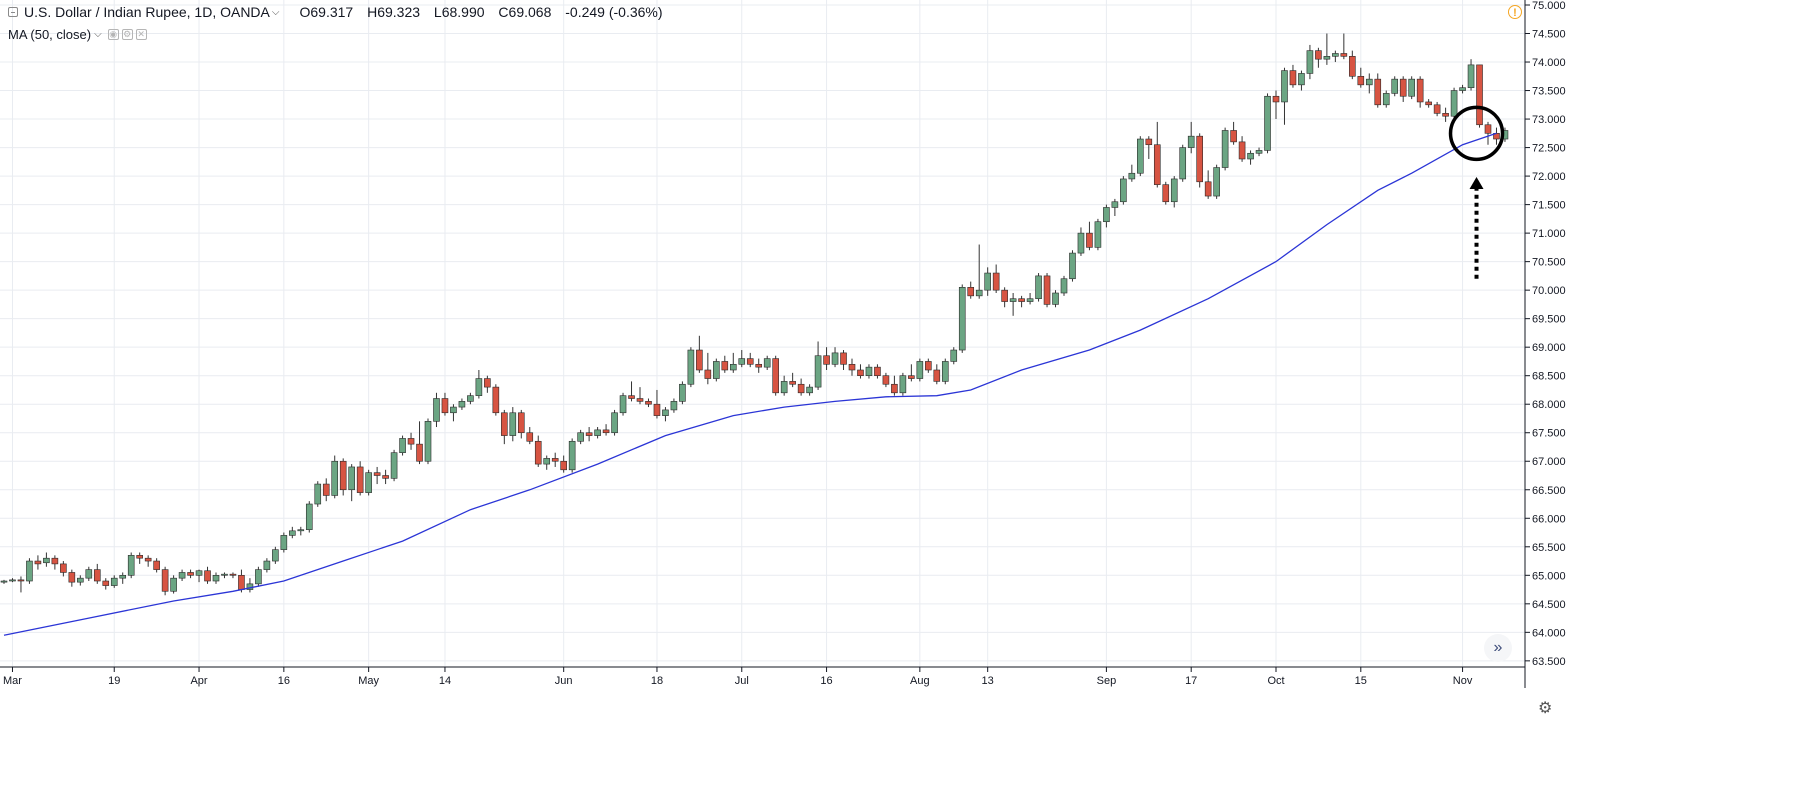  I want to click on price-tick-label: 73.000, so click(1549, 120).